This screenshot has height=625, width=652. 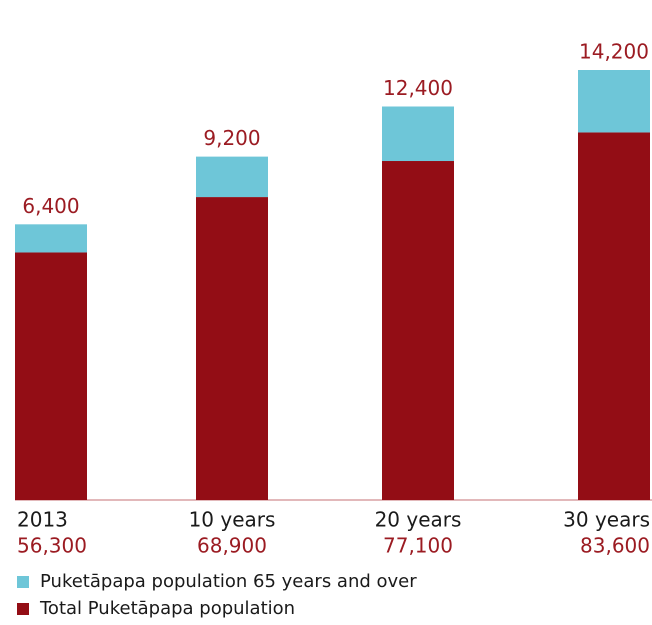 What do you see at coordinates (614, 52) in the screenshot?
I see `top-value-label: 14,200` at bounding box center [614, 52].